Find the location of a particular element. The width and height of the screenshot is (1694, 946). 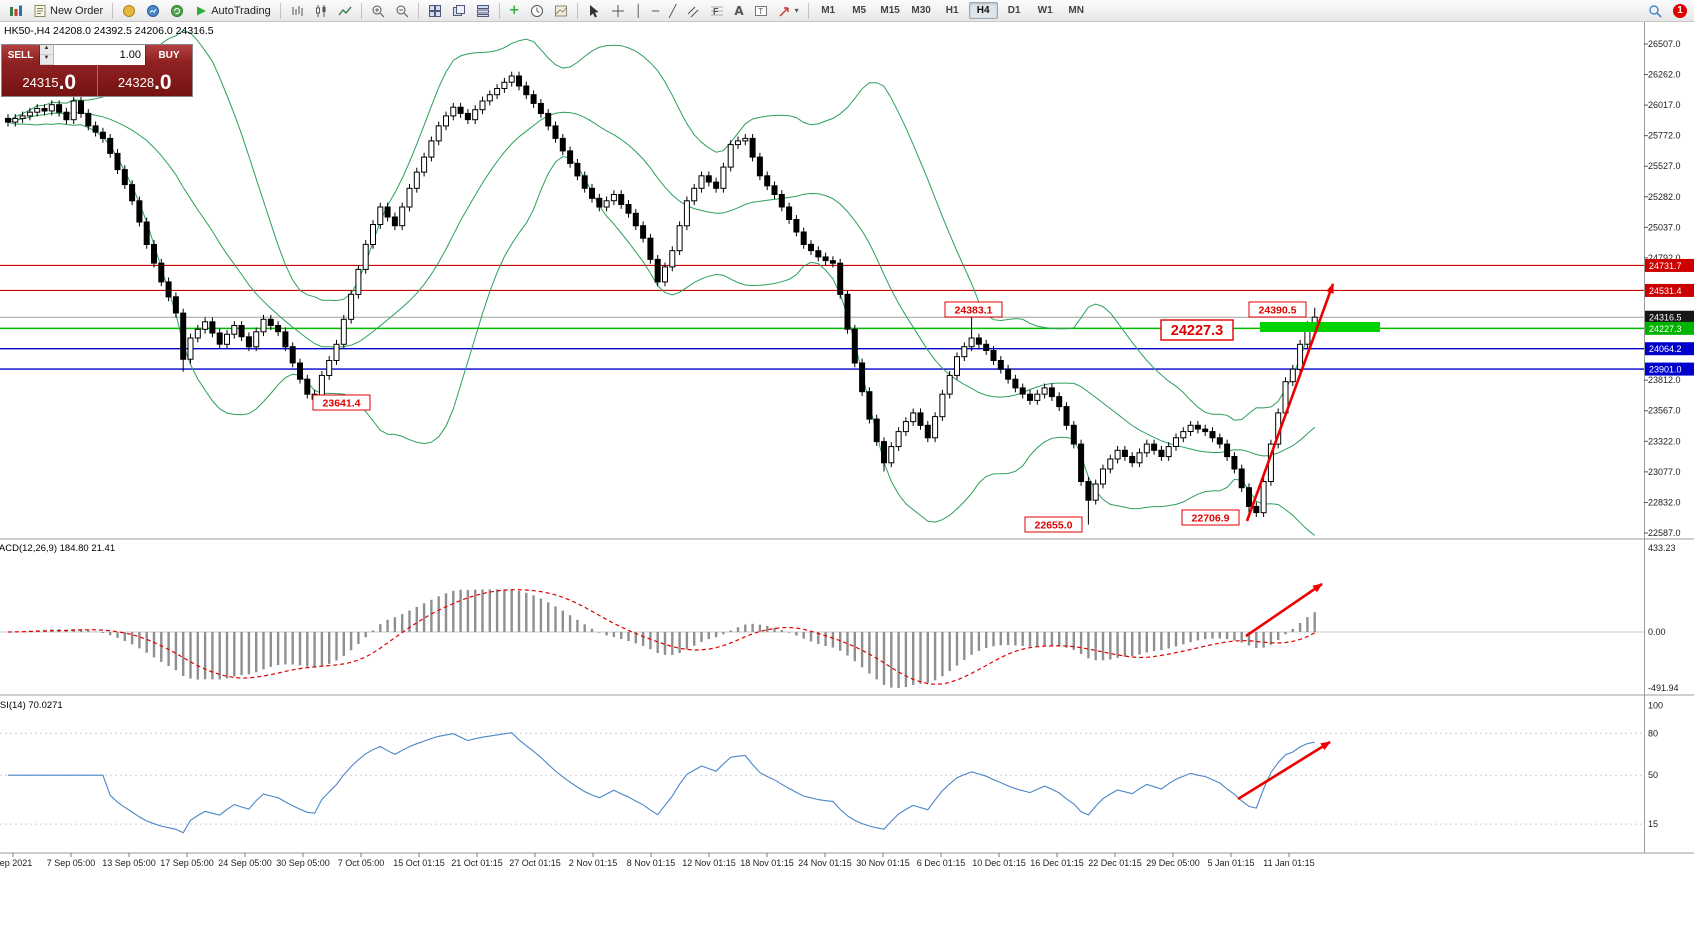

svg-text: 5 Jan 01:15 is located at coordinates (1230, 863).